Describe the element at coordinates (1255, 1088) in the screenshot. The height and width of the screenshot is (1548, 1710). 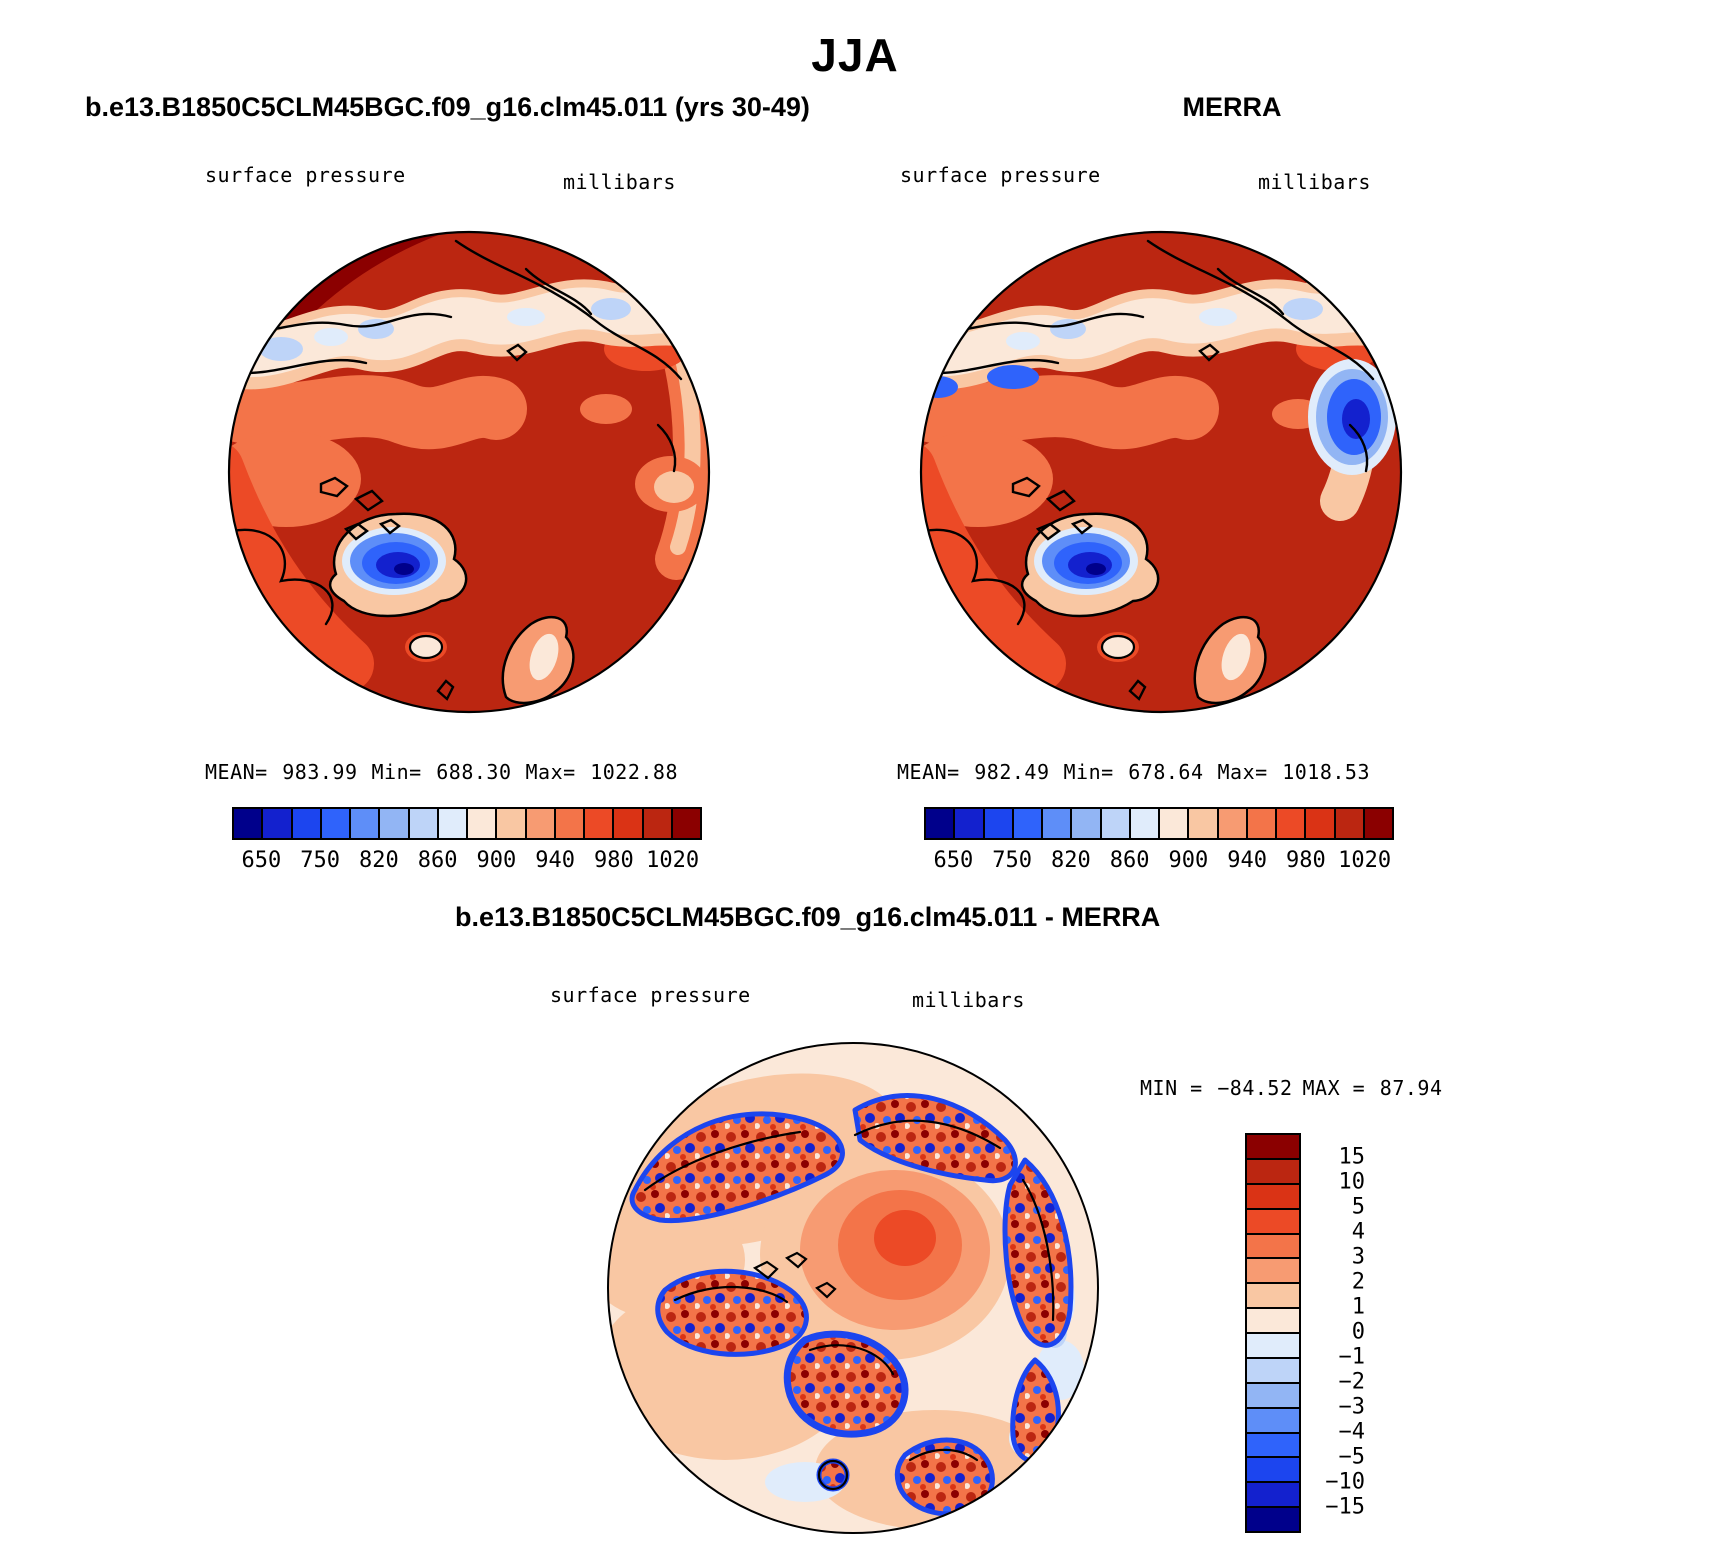
I see `diff-min-value: −84.52` at that location.